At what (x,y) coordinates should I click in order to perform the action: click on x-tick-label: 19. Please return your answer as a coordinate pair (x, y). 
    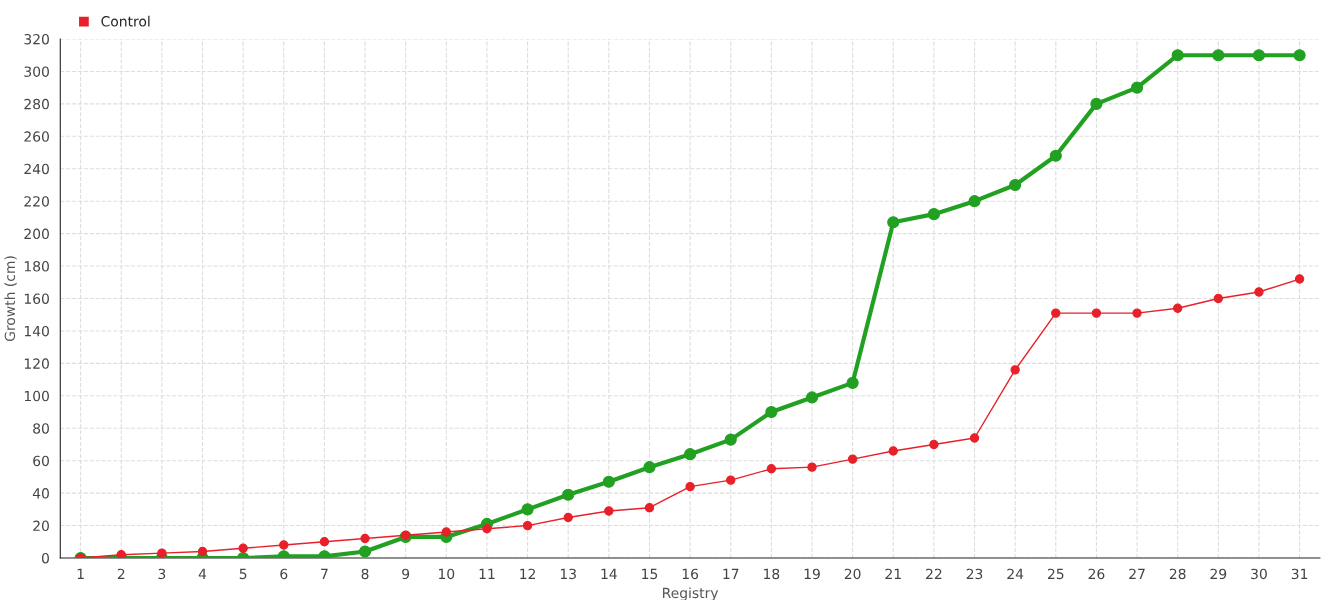
    Looking at the image, I should click on (812, 574).